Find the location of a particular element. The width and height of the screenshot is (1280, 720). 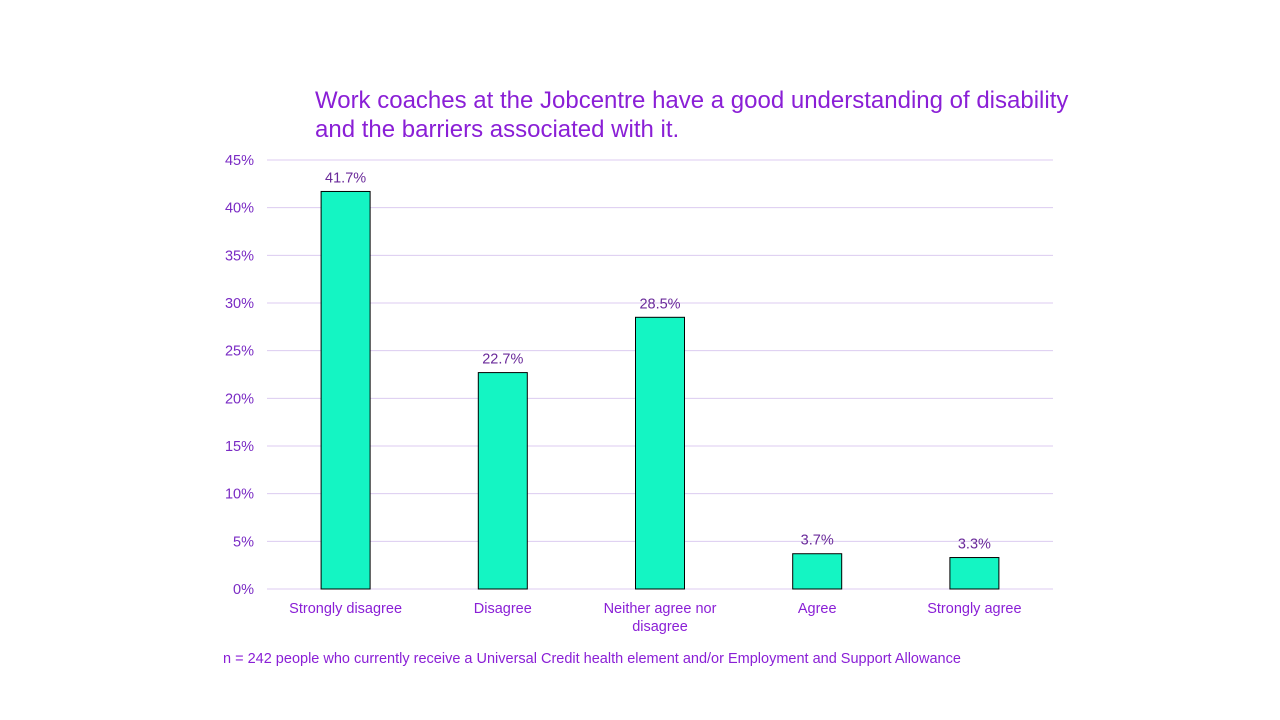

y-tick-label: 15% is located at coordinates (239, 447).